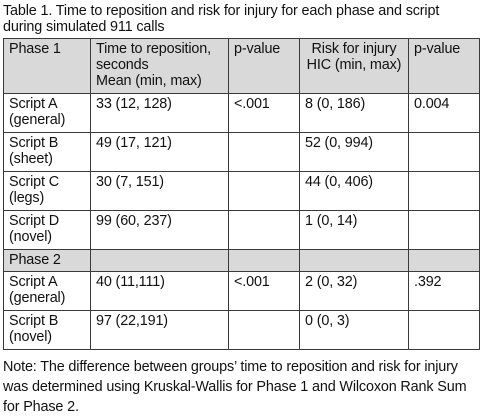 This screenshot has width=484, height=419. Describe the element at coordinates (354, 230) in the screenshot. I see `risk-cell: 1 (0, 14)` at that location.